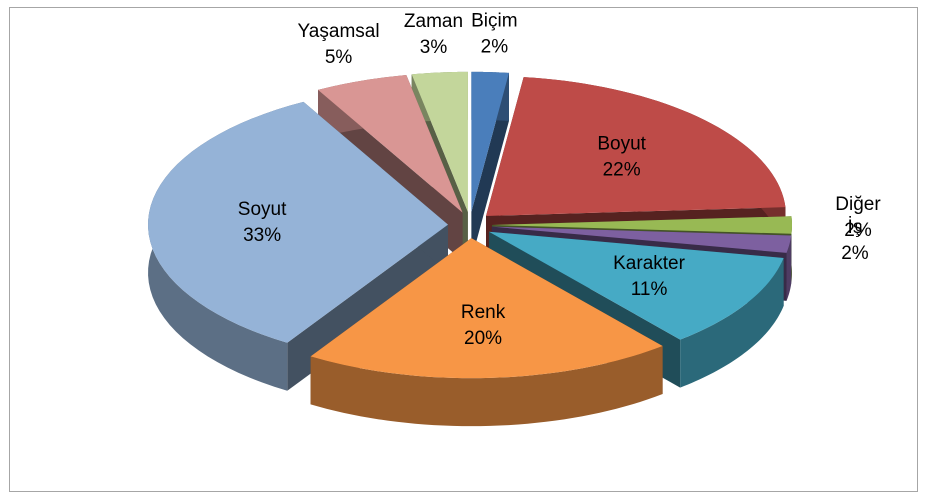 The width and height of the screenshot is (928, 497). I want to click on slice-label: Diğer, so click(858, 204).